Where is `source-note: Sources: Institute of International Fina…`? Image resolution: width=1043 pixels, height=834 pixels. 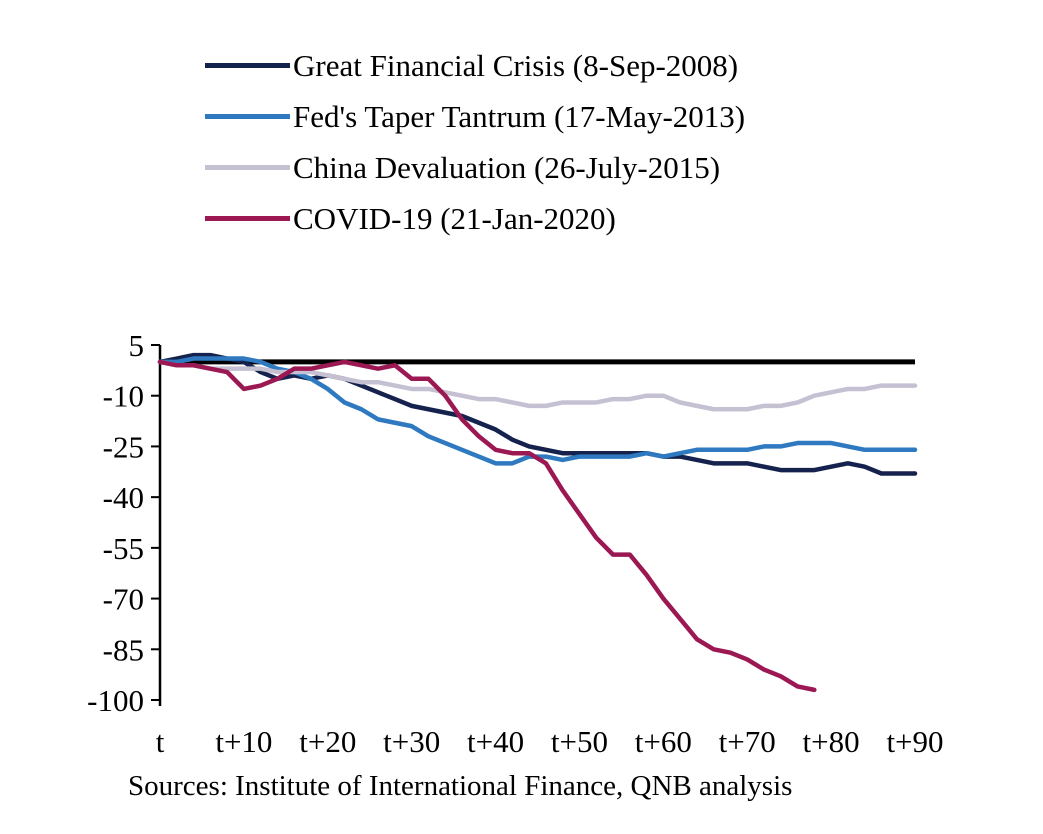 source-note: Sources: Institute of International Fina… is located at coordinates (460, 786).